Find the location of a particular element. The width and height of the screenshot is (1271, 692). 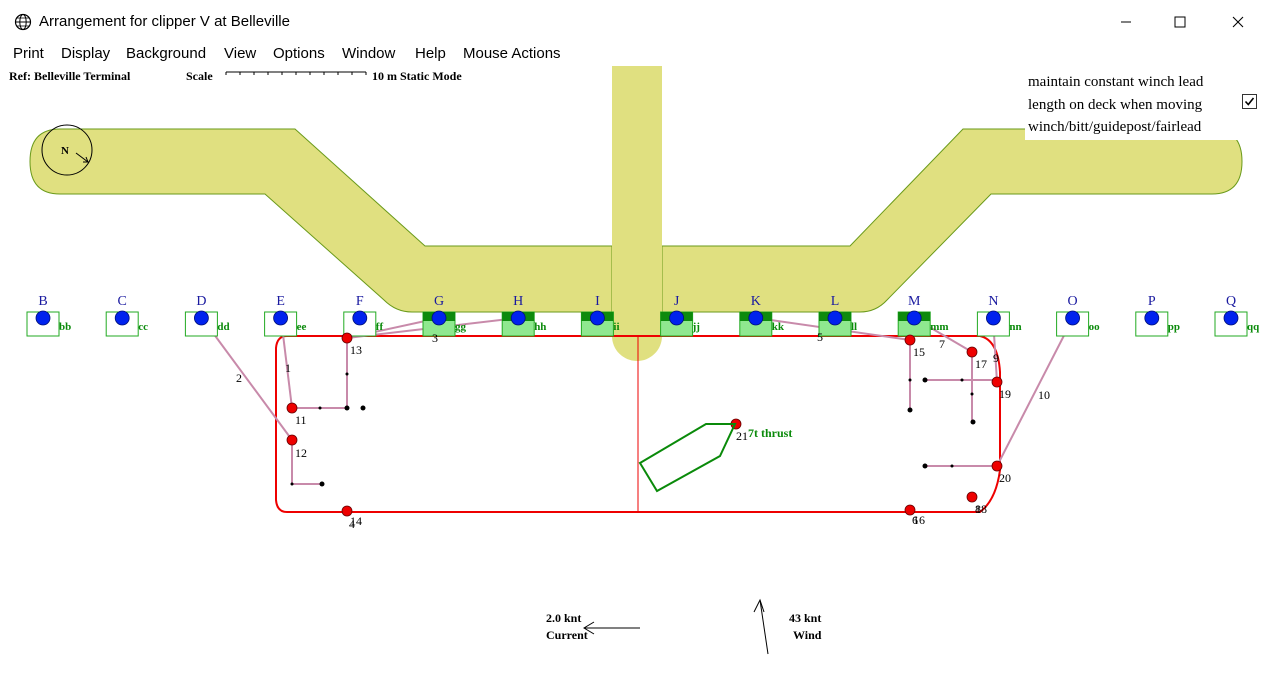

berth-label-j: J is located at coordinates (677, 301).